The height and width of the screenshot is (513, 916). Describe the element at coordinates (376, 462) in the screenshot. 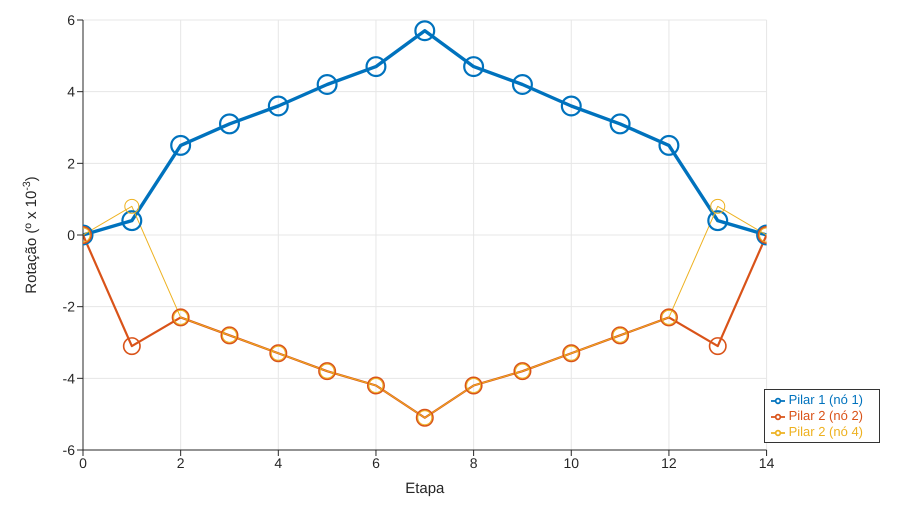

I see `x-tick-label: 6` at that location.